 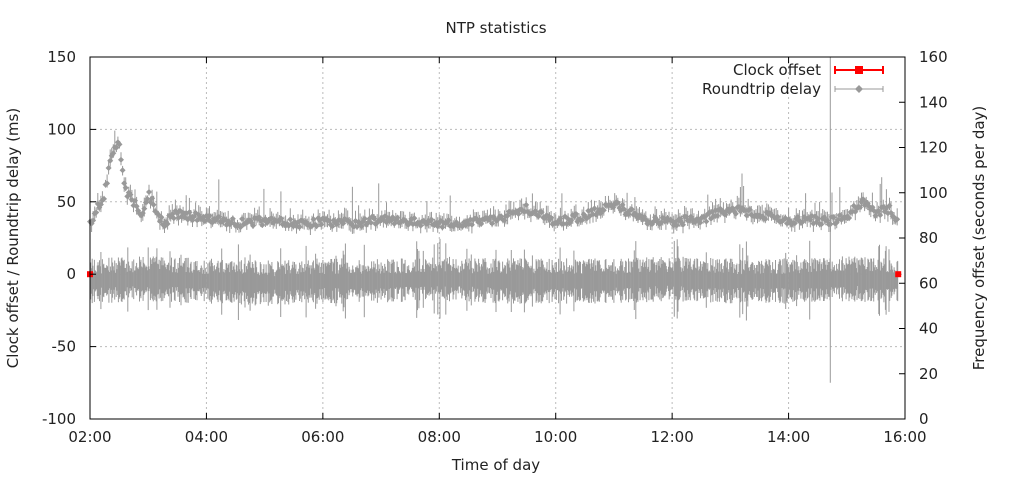 I want to click on x-tick-label: 14:00, so click(x=788, y=437).